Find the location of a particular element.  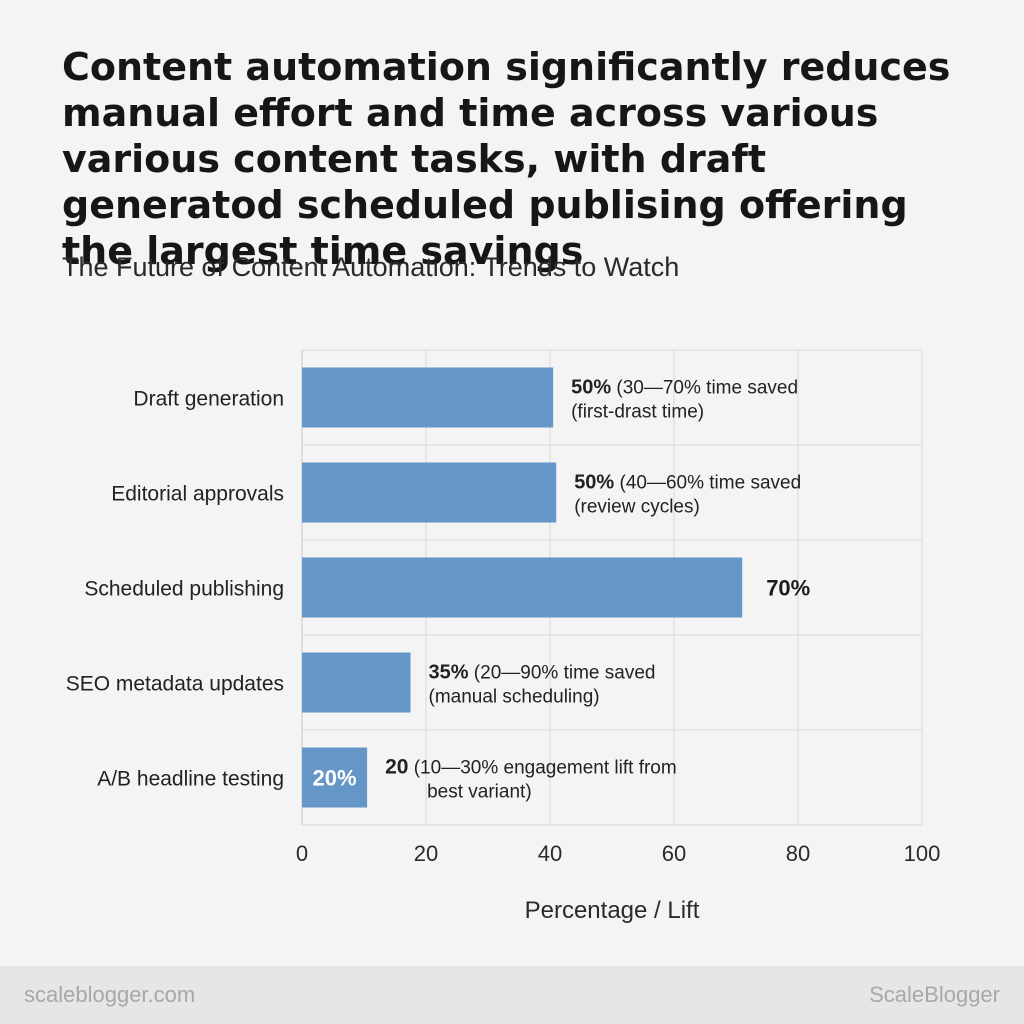

x-axis-label: Percentage / Lift is located at coordinates (612, 910).